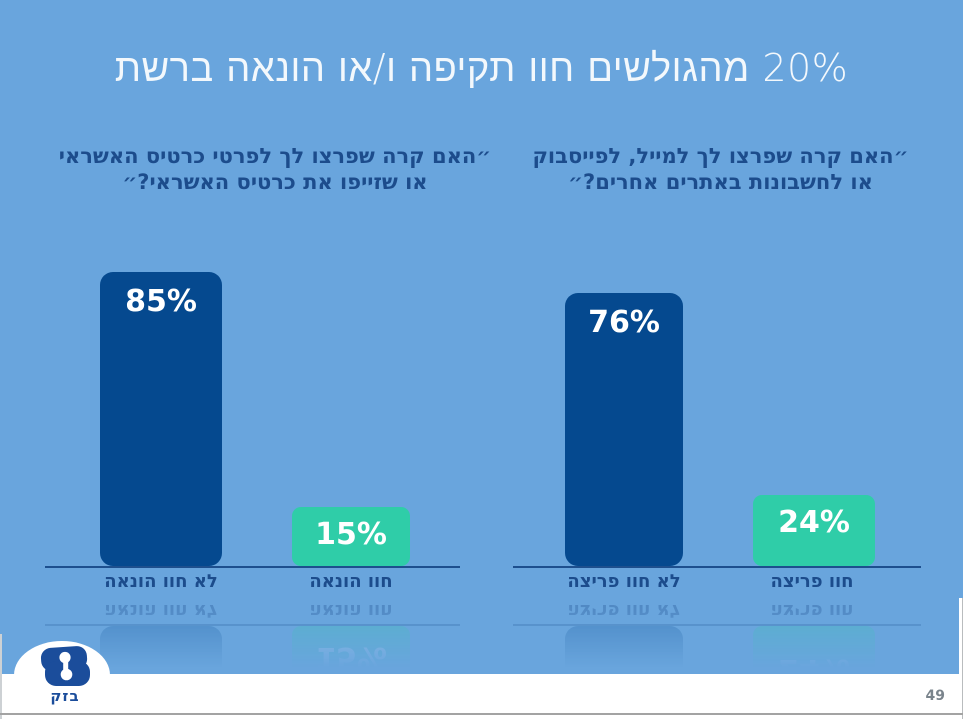 This screenshot has height=719, width=963. Describe the element at coordinates (275, 156) in the screenshot. I see `survey-question-left-line1: ״האם קרה שפרצו לך לפרטי כרטיס האשראי` at that location.